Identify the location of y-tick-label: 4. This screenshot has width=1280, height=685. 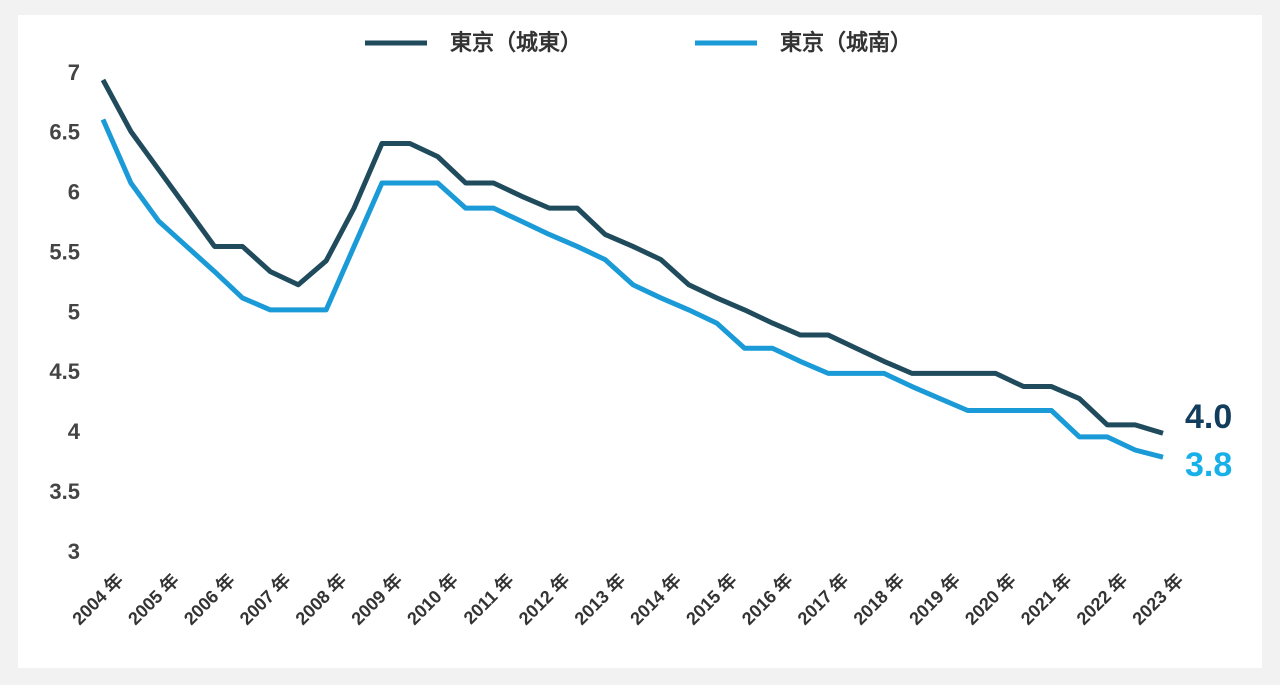
(74, 431).